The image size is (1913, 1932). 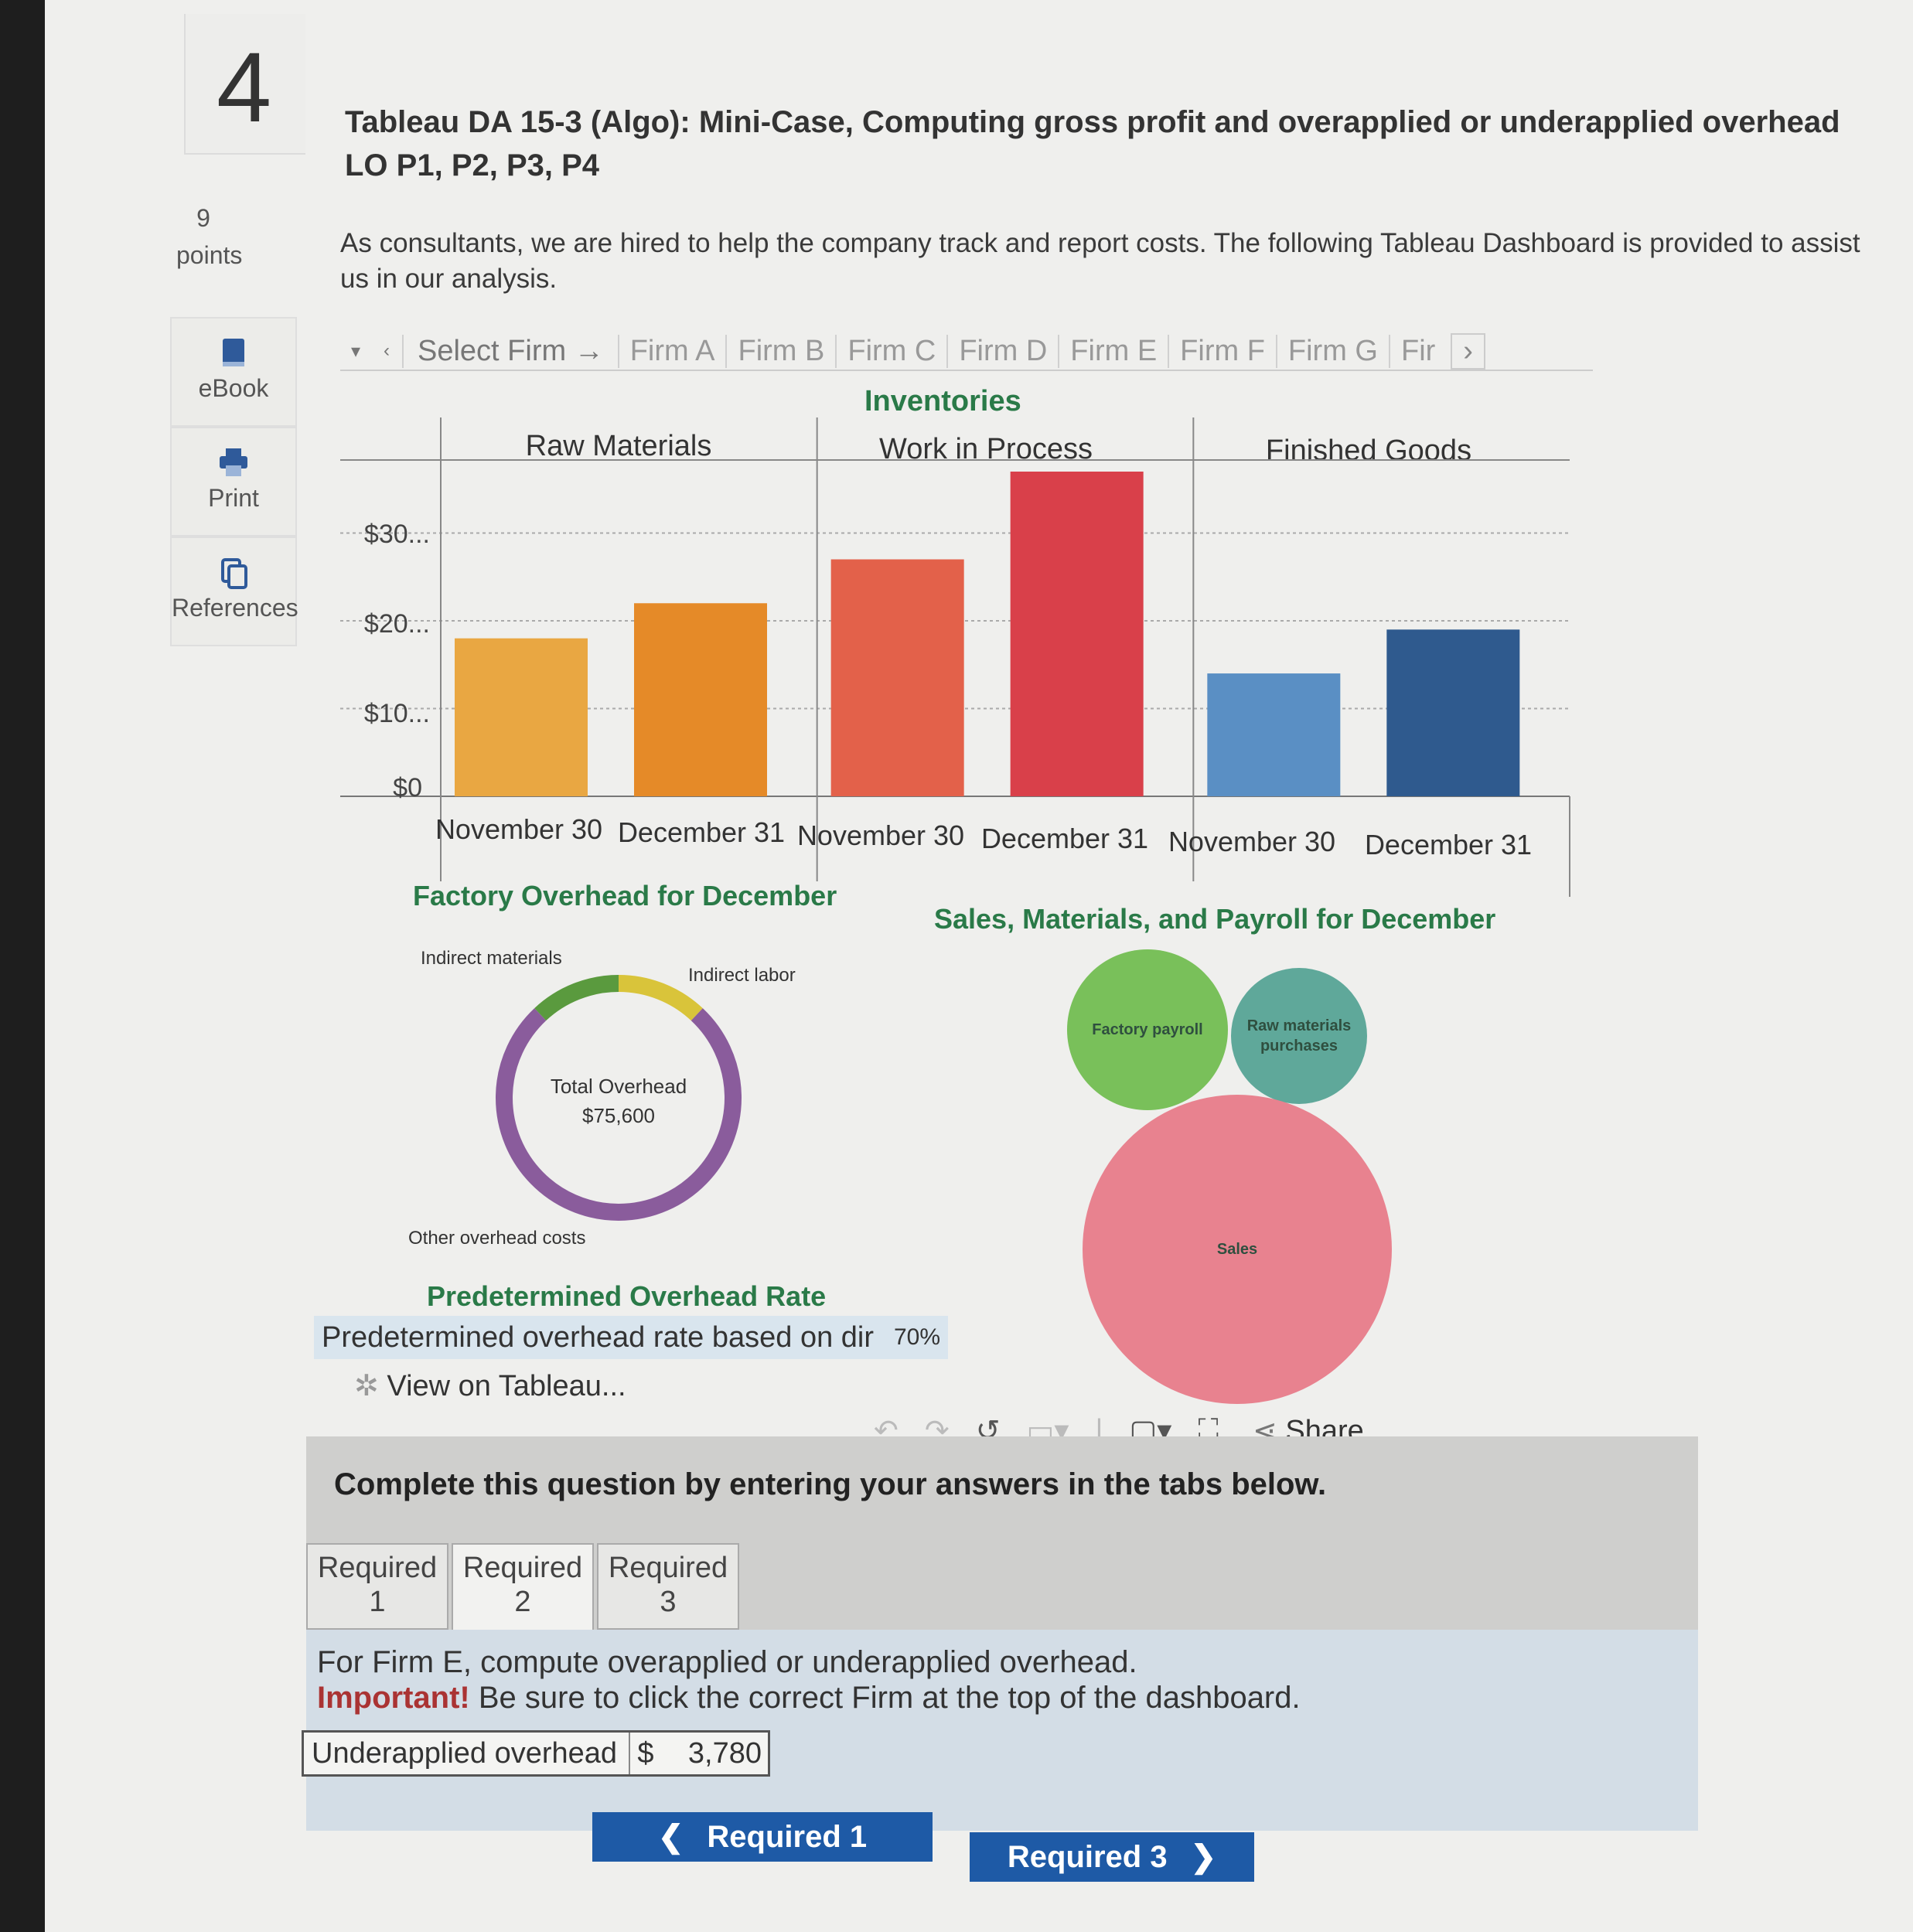 What do you see at coordinates (377, 1568) in the screenshot?
I see `tab-required-1-line1: Required` at bounding box center [377, 1568].